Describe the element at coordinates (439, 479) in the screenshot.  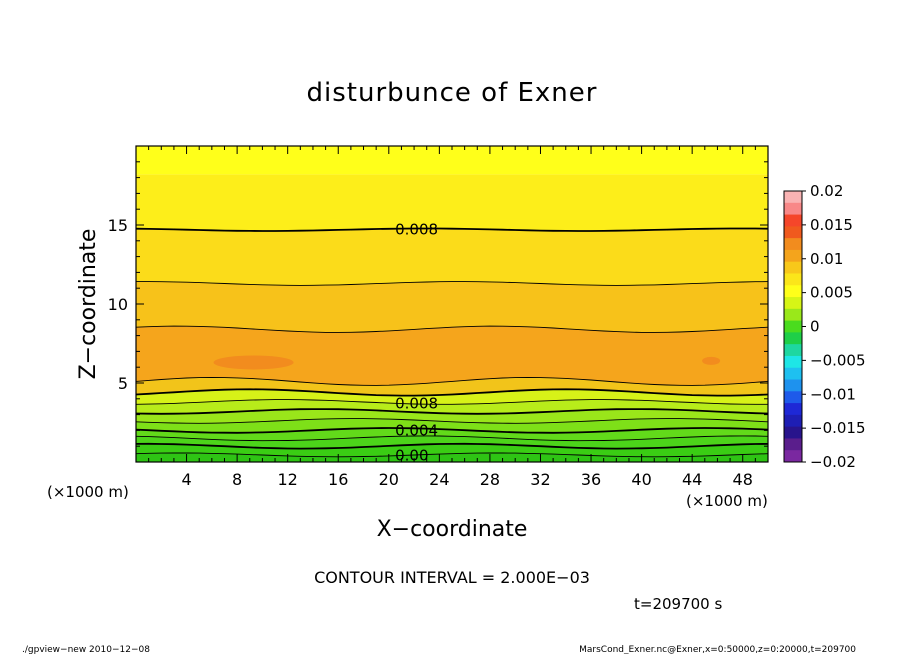
I see `x-tick-label: 24` at that location.